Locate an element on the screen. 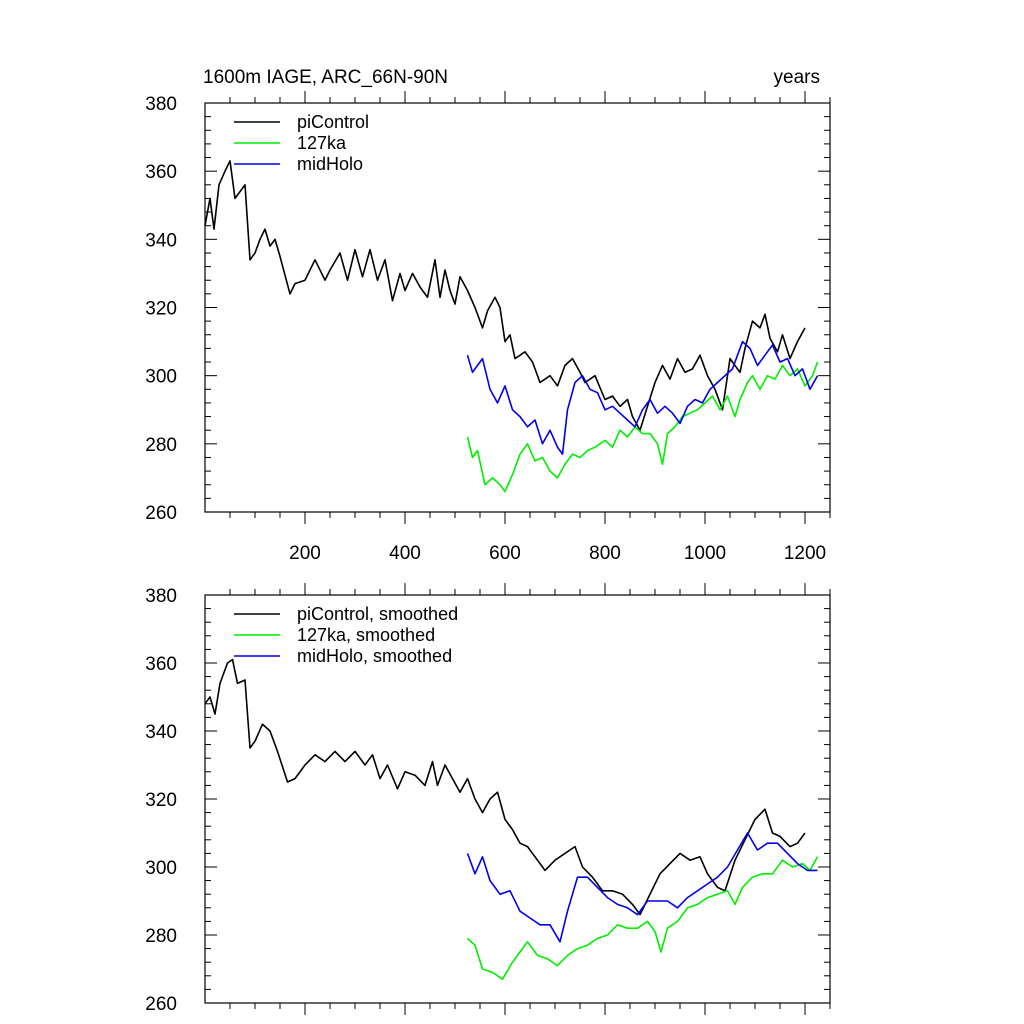  x-tick-label: 600 is located at coordinates (505, 553).